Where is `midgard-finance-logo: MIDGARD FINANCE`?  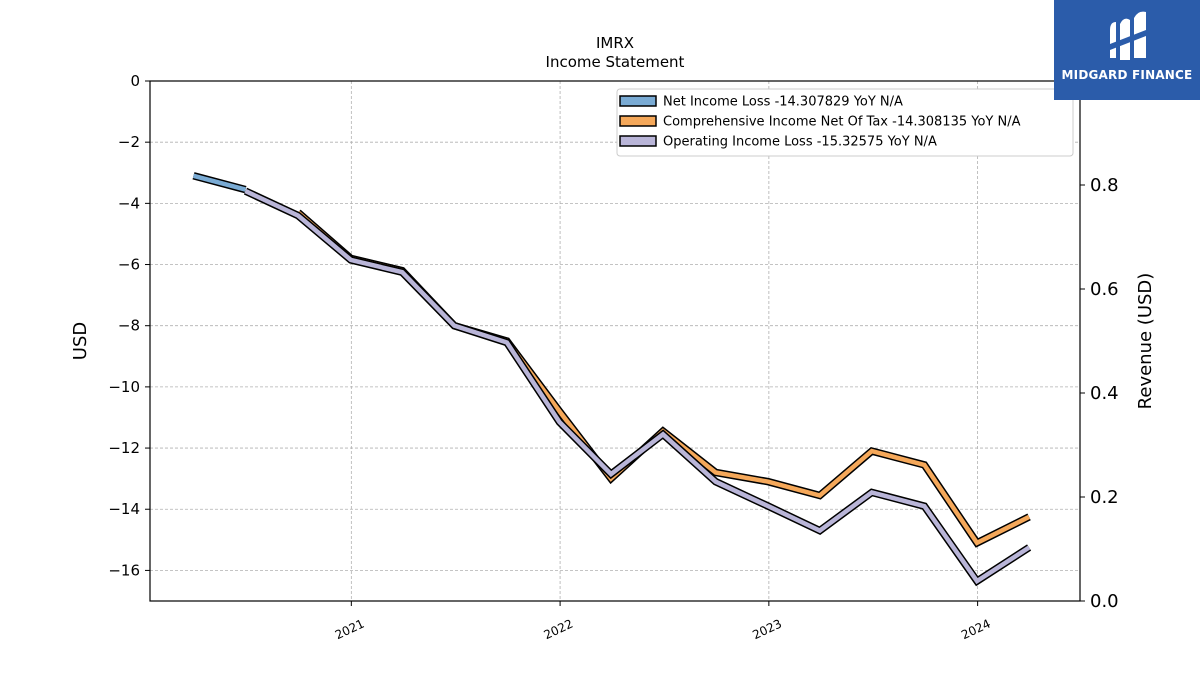
midgard-finance-logo: MIDGARD FINANCE is located at coordinates (1127, 50).